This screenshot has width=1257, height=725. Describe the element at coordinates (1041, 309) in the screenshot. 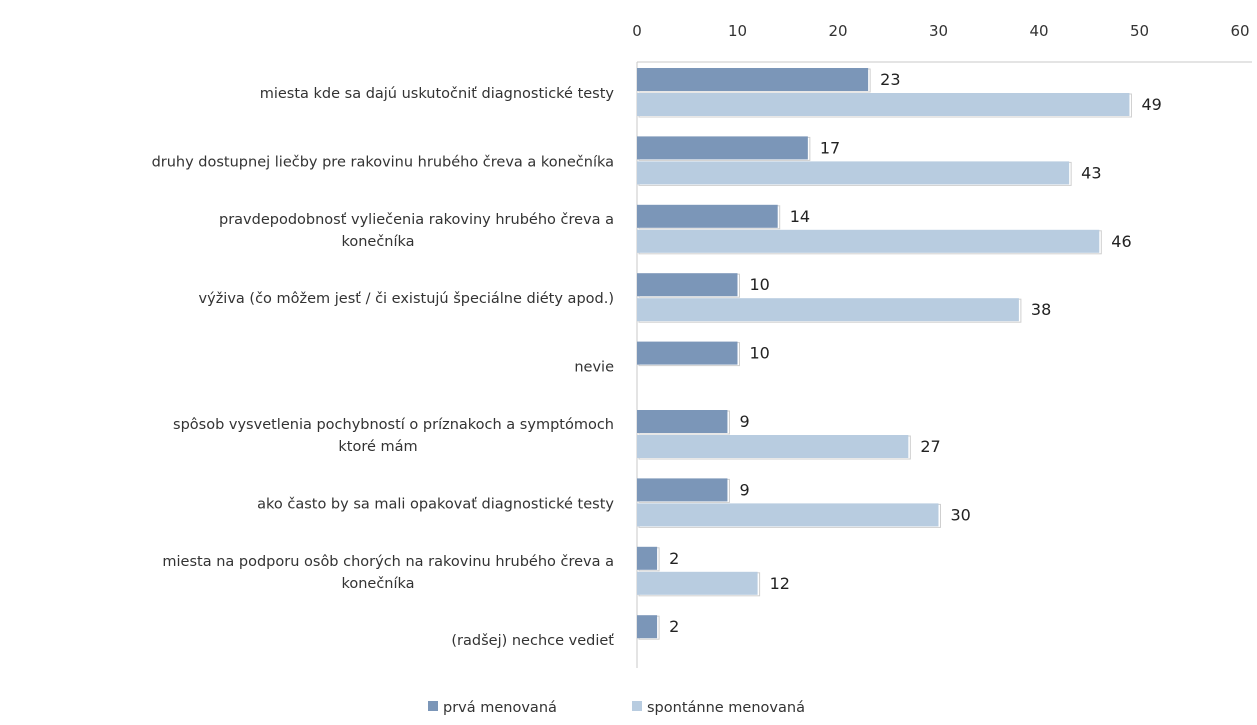

I see `data-label: 38` at that location.